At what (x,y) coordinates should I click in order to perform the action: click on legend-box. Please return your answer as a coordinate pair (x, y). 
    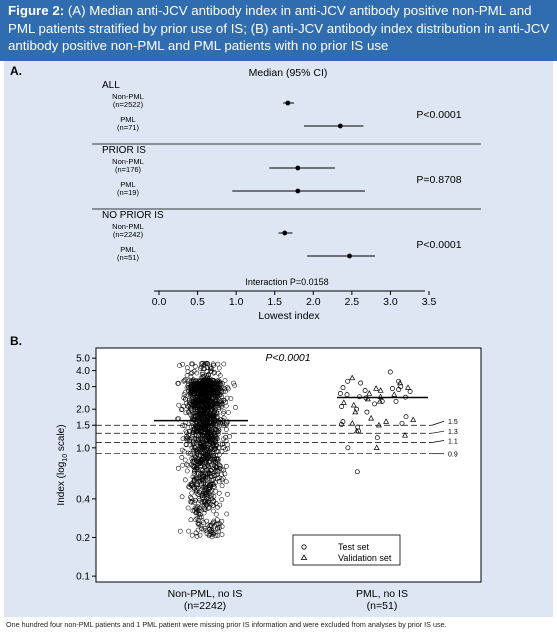
    Looking at the image, I should click on (346, 550).